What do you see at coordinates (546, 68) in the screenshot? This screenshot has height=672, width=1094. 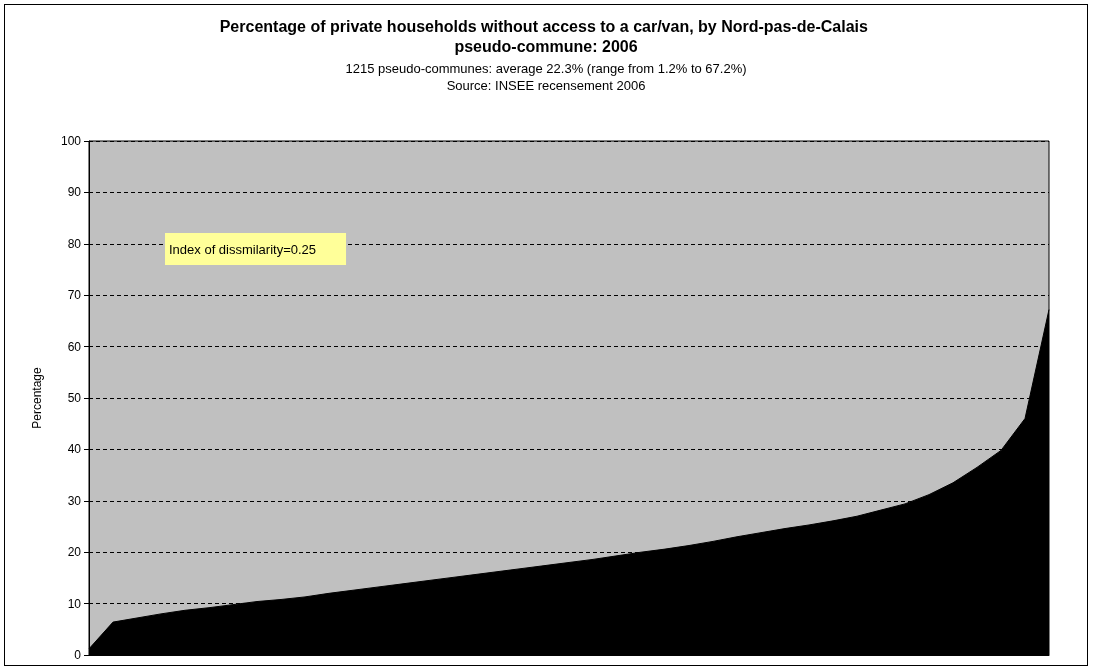 I see `chart-subtitle: 1215 pseudo-communes: average 22.3% (range from 1.2% to 67.2%)` at bounding box center [546, 68].